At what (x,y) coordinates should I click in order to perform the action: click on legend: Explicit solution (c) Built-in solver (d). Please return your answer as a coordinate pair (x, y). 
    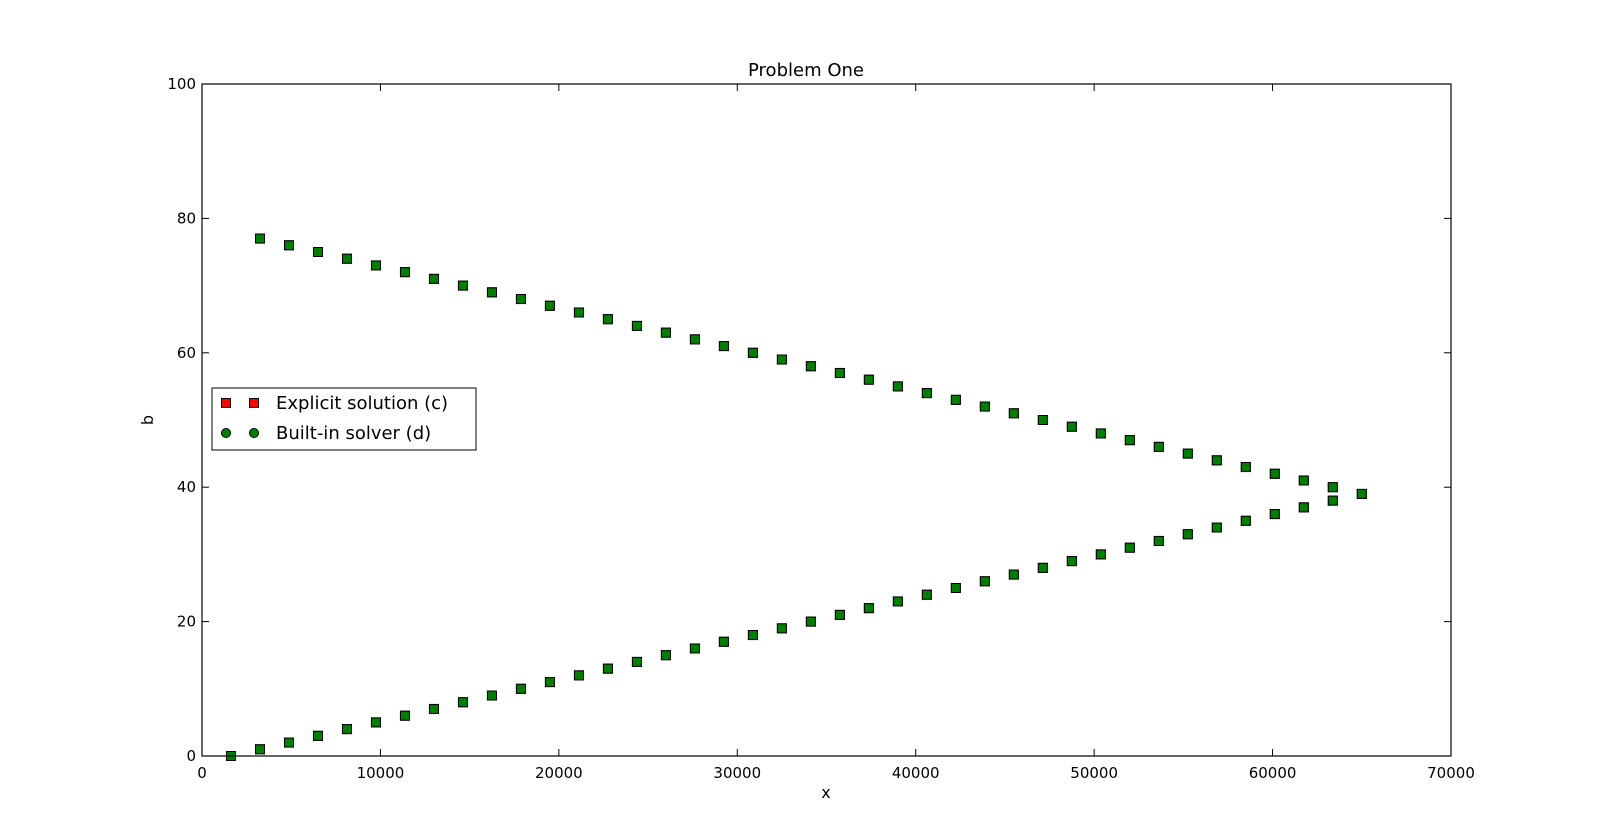
    Looking at the image, I should click on (344, 419).